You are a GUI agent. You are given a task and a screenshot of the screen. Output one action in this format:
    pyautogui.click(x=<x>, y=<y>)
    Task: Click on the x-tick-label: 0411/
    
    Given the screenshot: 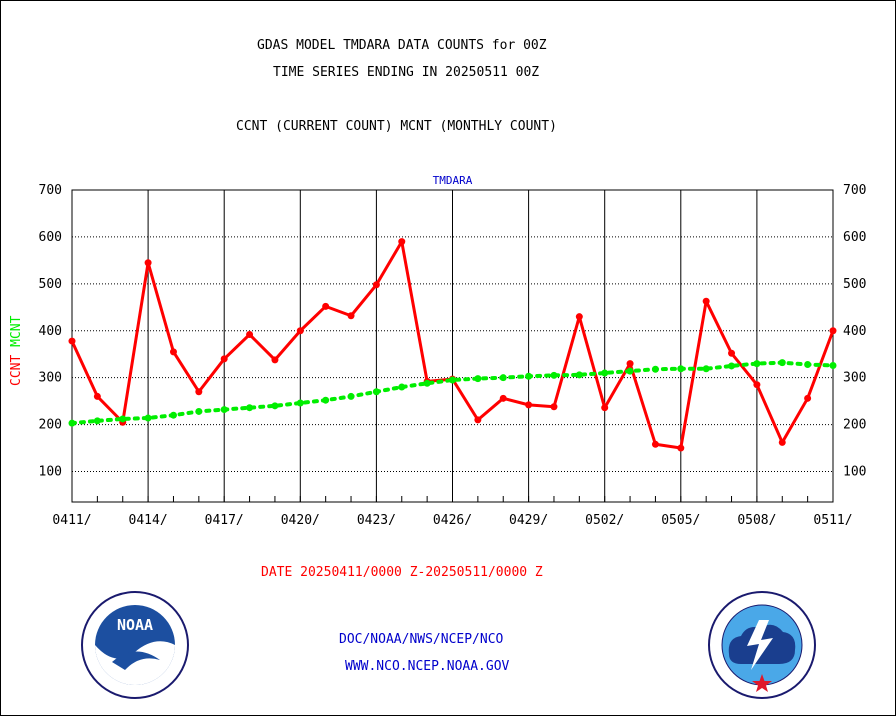 What is the action you would take?
    pyautogui.click(x=71, y=520)
    